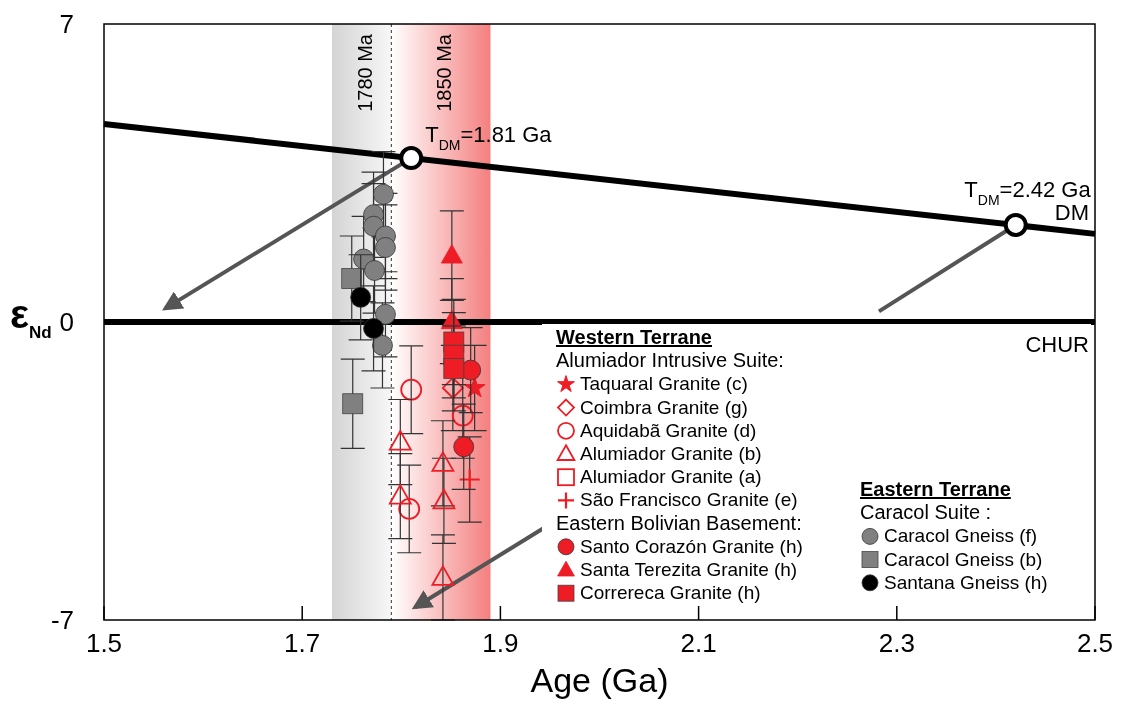 This screenshot has height=718, width=1122. Describe the element at coordinates (671, 477) in the screenshot. I see `legend-label: Alumiador Granite (a)` at that location.